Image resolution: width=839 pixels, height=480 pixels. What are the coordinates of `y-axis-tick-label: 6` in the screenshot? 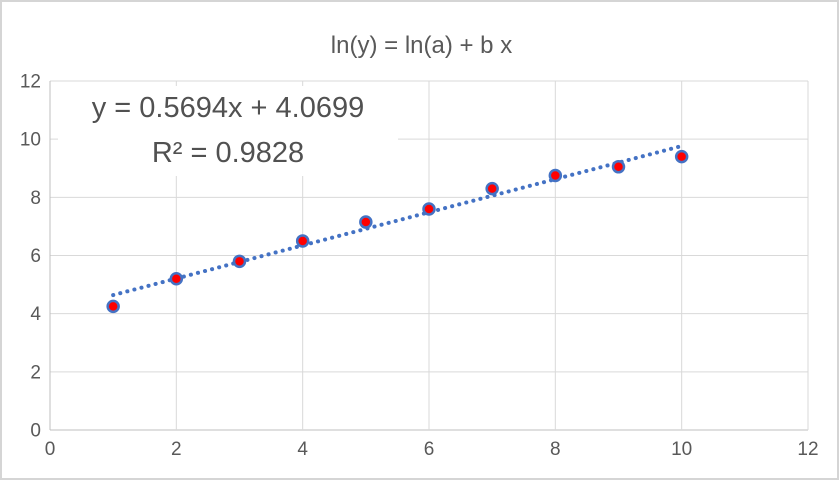 It's located at (35, 256).